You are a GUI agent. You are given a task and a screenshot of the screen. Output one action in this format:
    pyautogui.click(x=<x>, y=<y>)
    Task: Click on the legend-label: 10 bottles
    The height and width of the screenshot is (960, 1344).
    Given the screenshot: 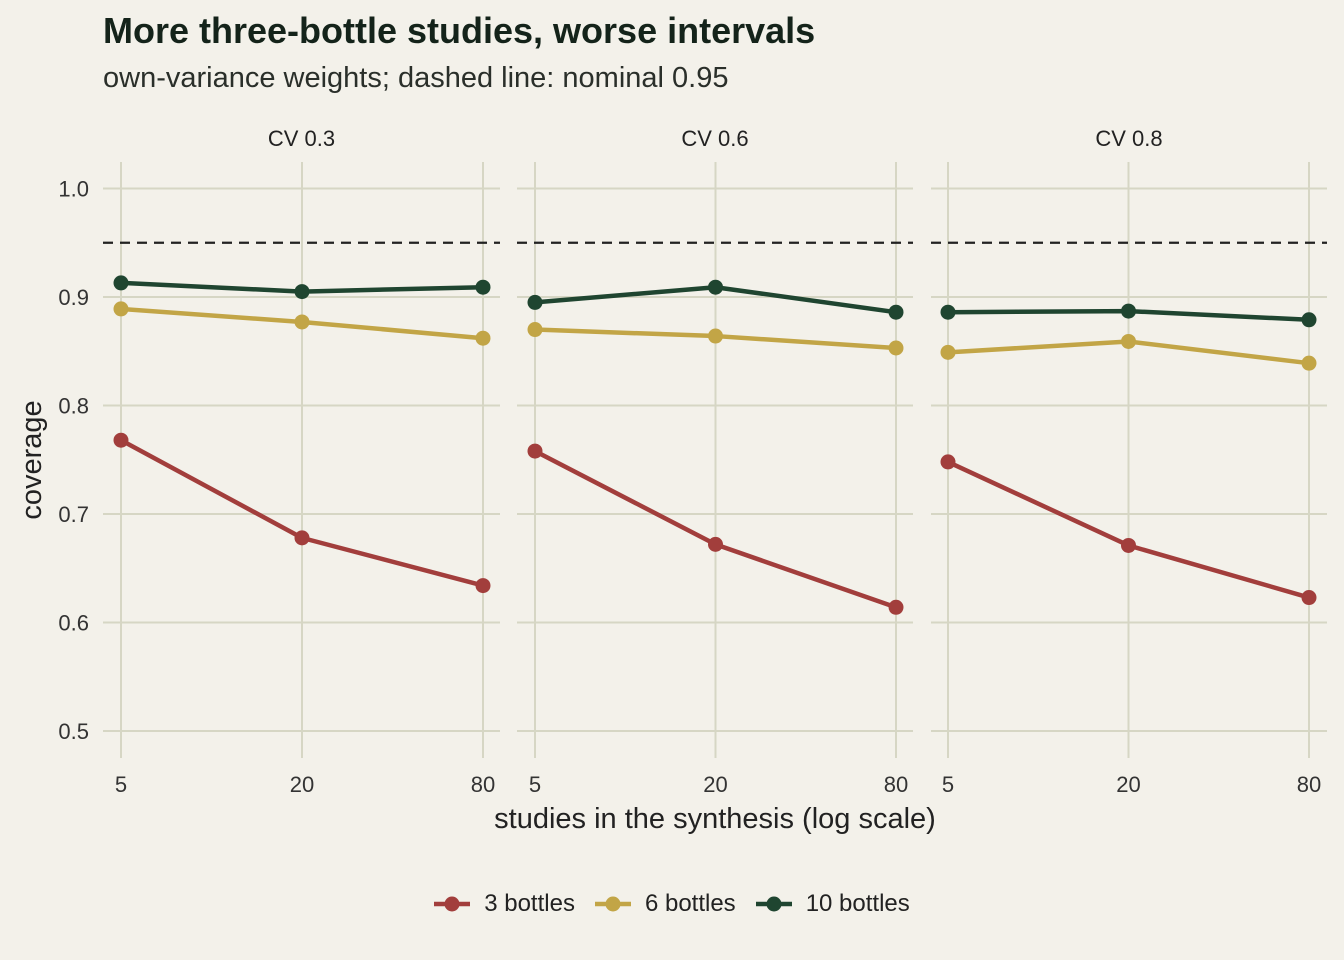 What is the action you would take?
    pyautogui.click(x=857, y=903)
    